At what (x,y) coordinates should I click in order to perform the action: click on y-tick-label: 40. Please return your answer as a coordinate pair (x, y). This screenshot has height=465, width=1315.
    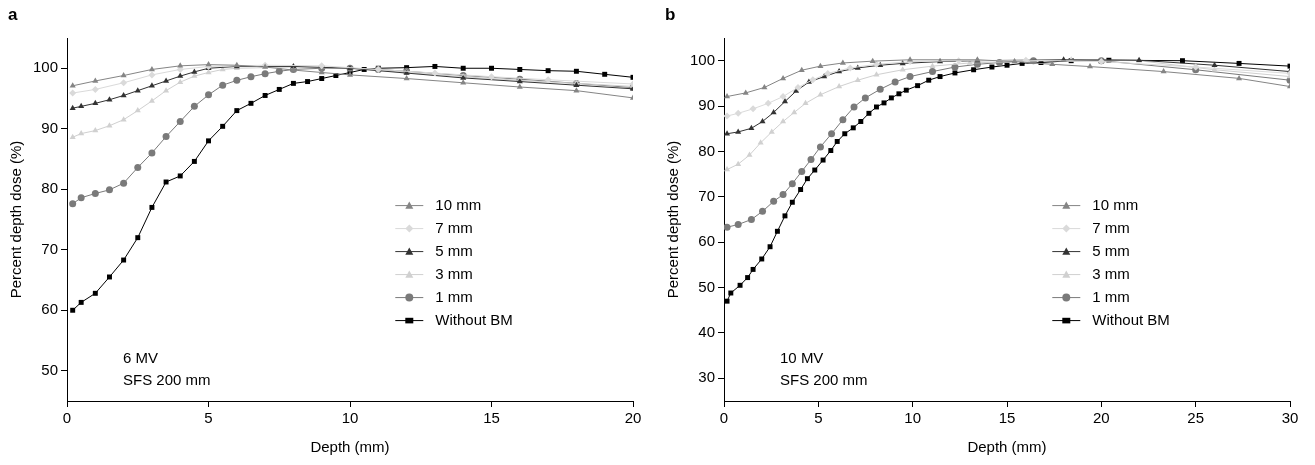
    Looking at the image, I should click on (707, 332).